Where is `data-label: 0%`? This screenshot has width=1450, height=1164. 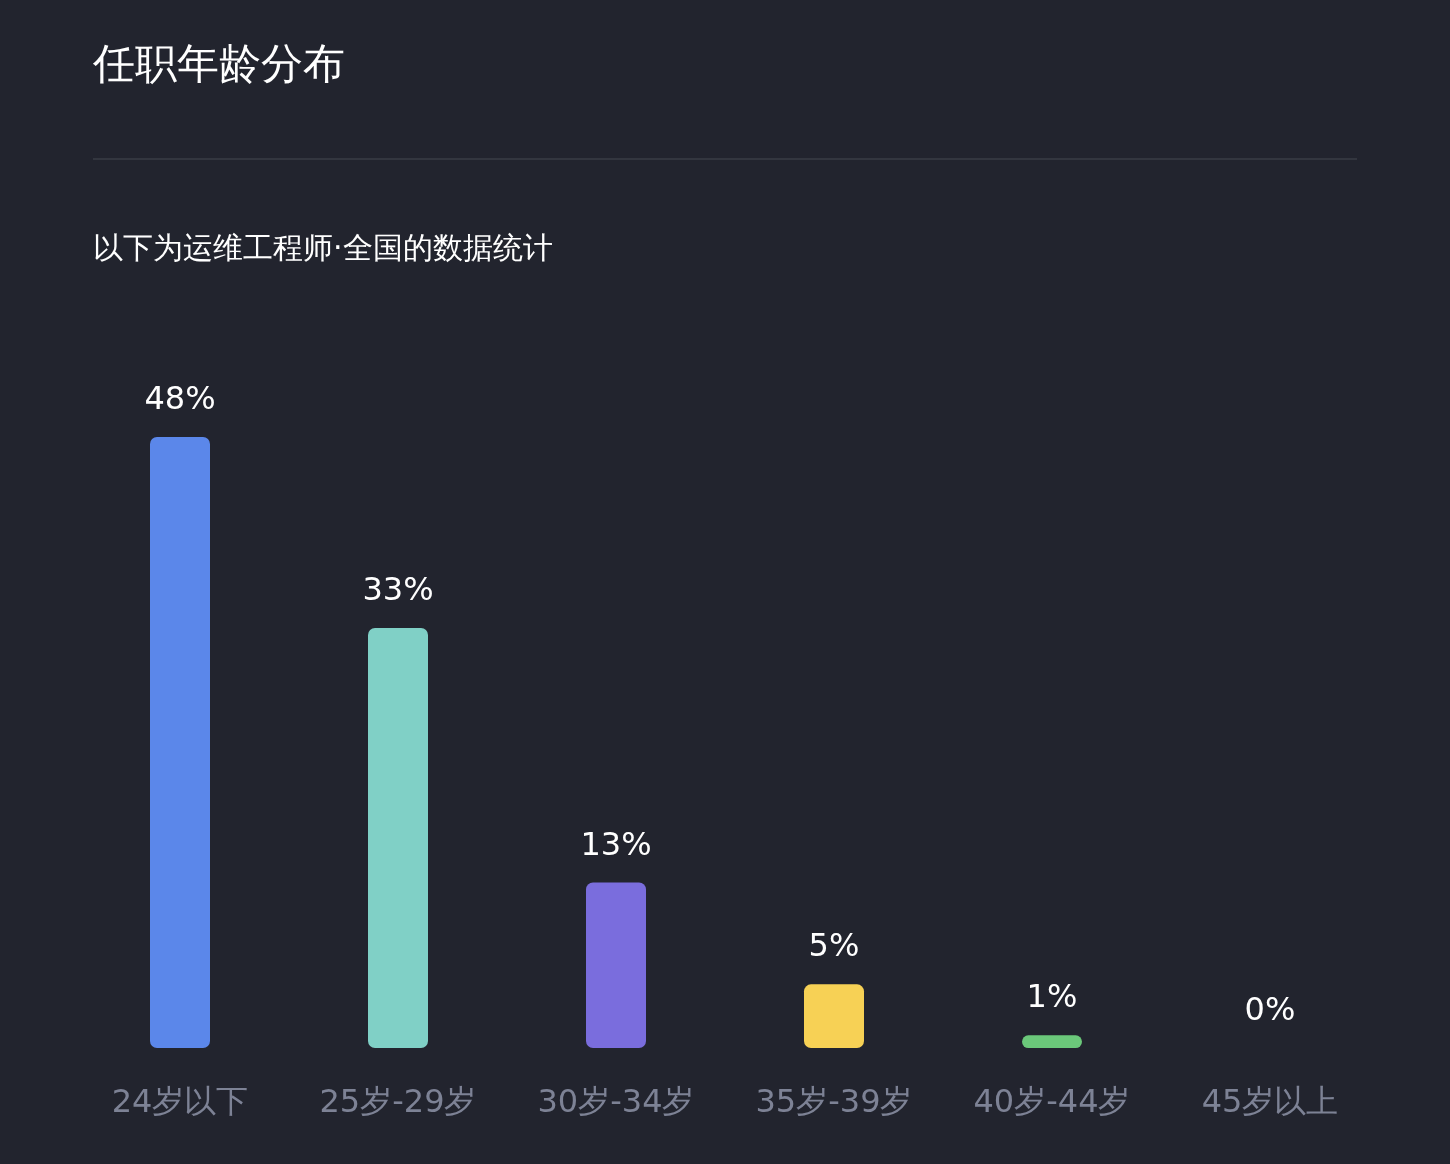
data-label: 0% is located at coordinates (1270, 1009).